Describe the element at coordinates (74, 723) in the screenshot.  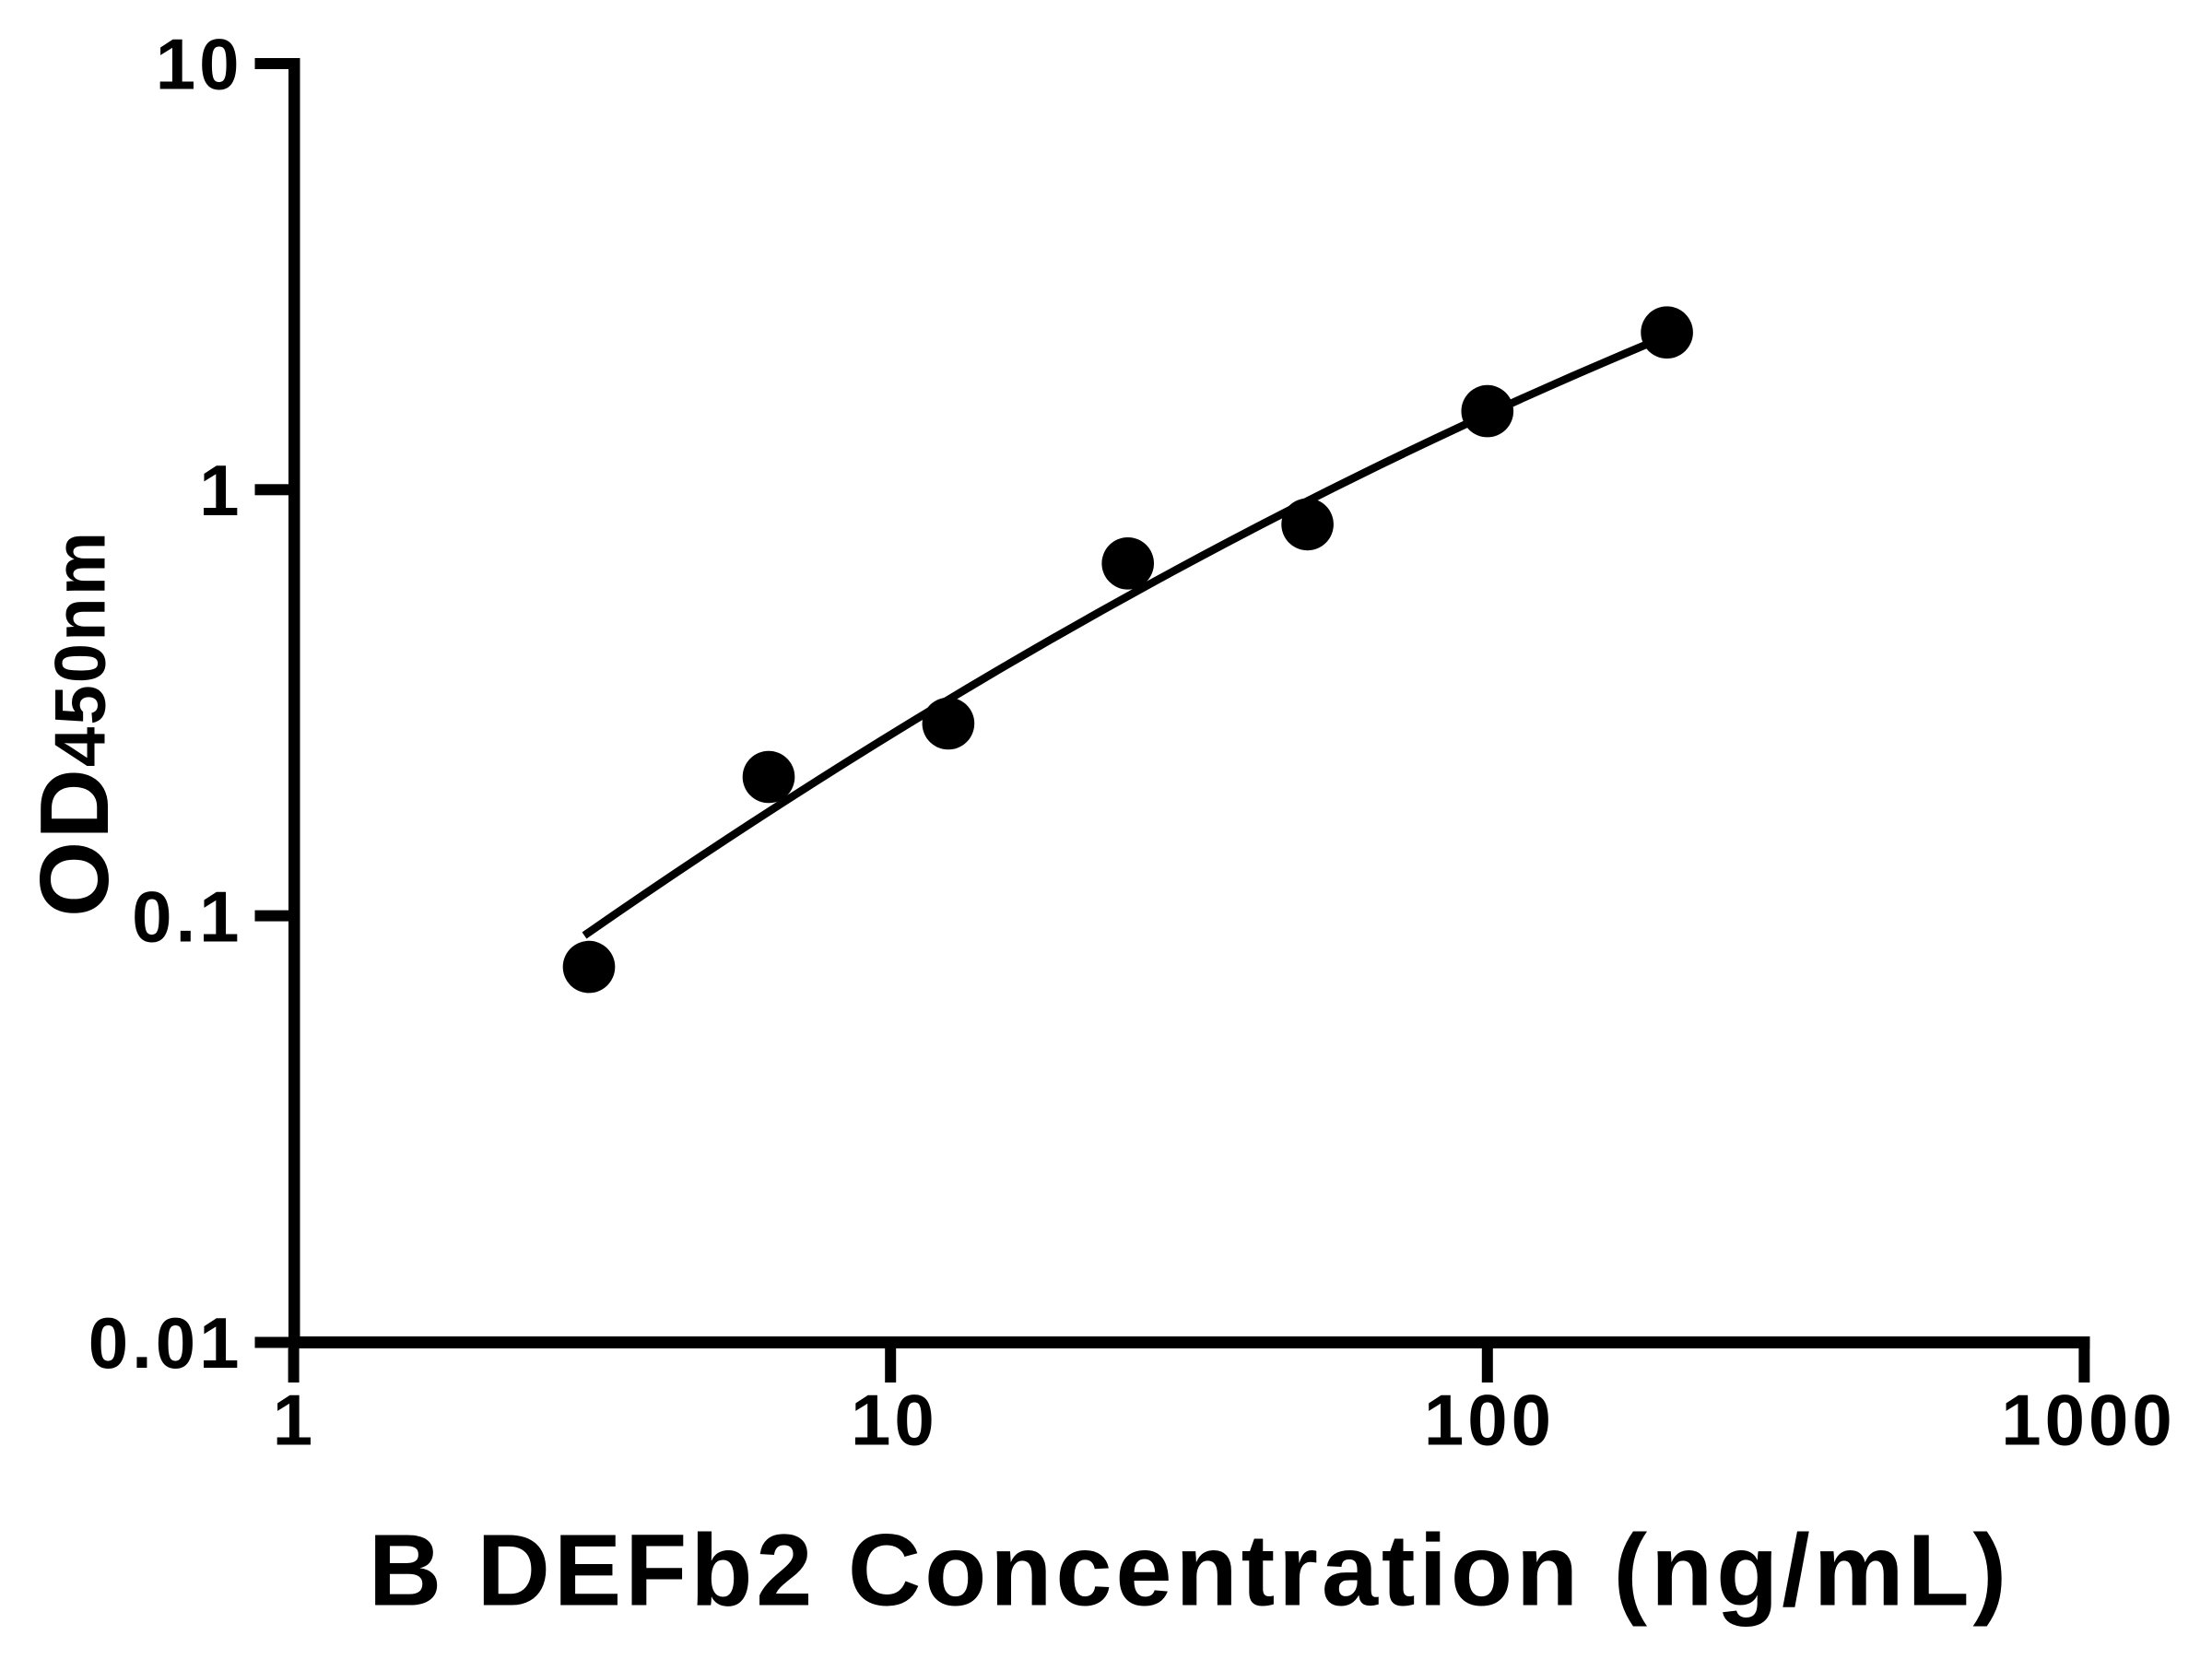
I see `svg-text: OD450nm` at that location.